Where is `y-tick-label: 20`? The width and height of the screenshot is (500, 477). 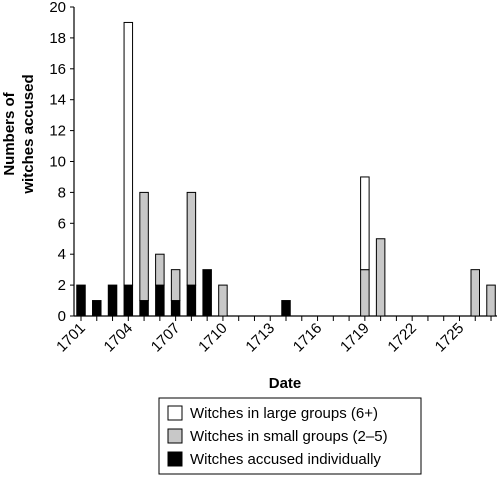
y-tick-label: 20 is located at coordinates (57, 8).